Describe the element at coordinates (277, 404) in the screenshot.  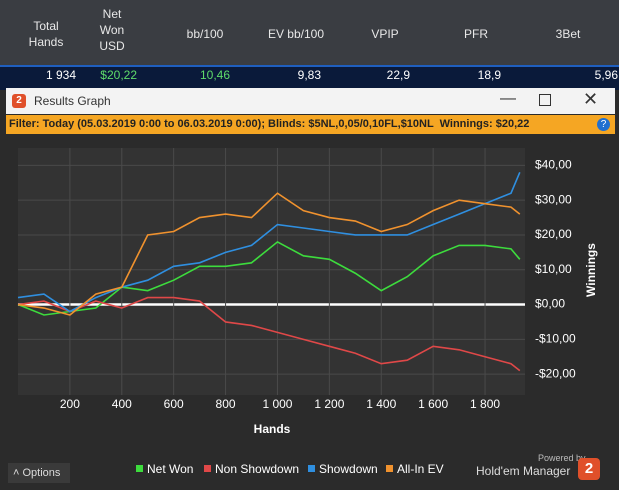
I see `x-tick-label: 1 000` at that location.